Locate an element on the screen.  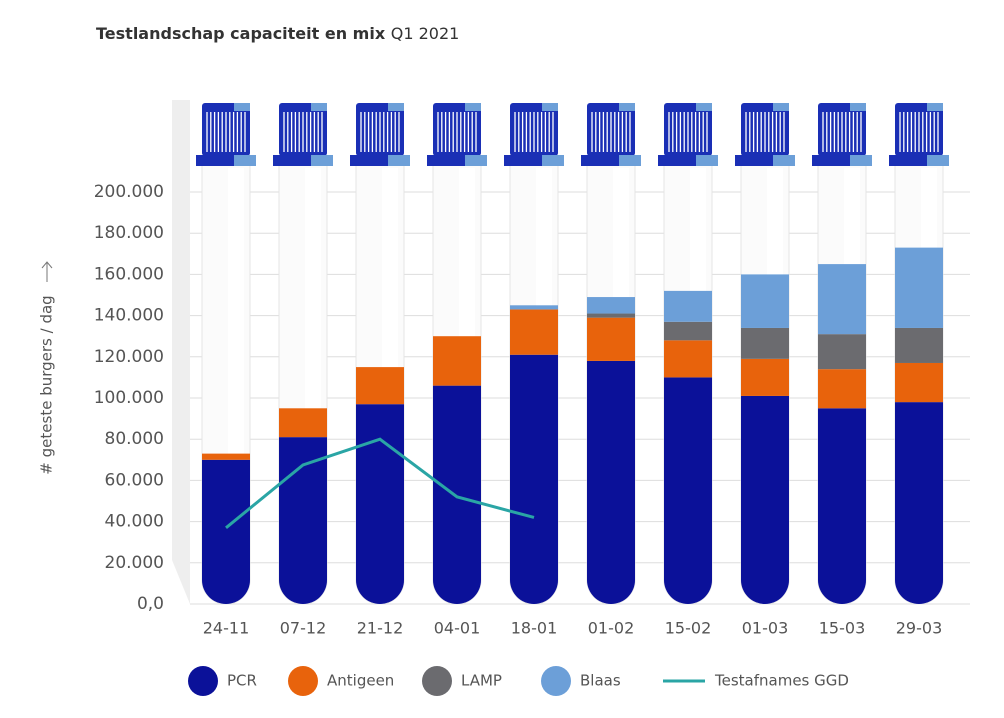
y-tick-label: 180.000 is located at coordinates (129, 233).